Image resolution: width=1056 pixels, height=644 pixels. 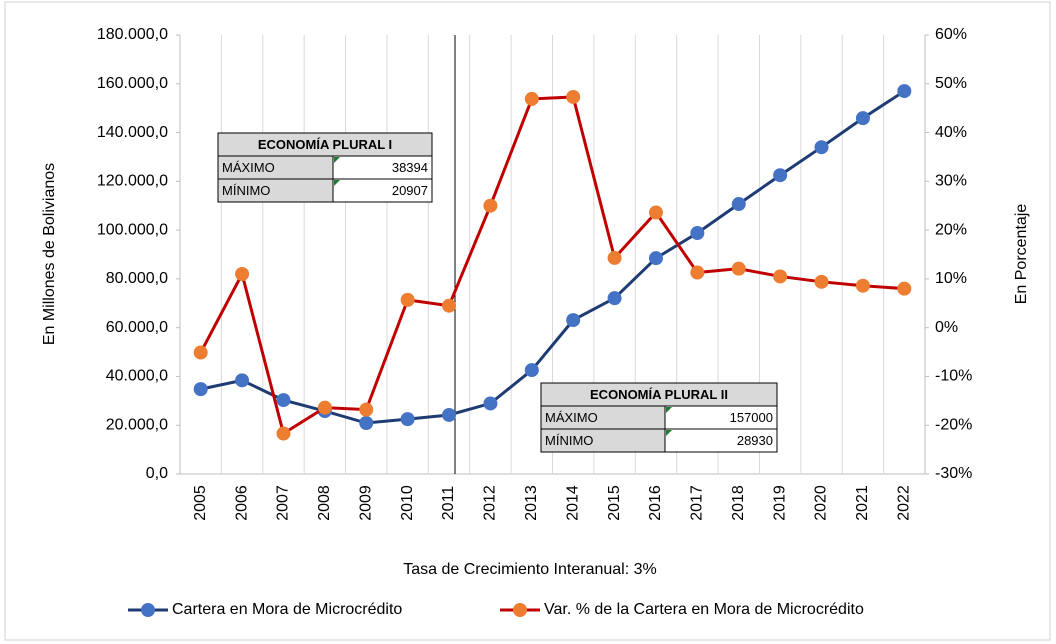 I want to click on x-tick-label: 2012, so click(x=490, y=503).